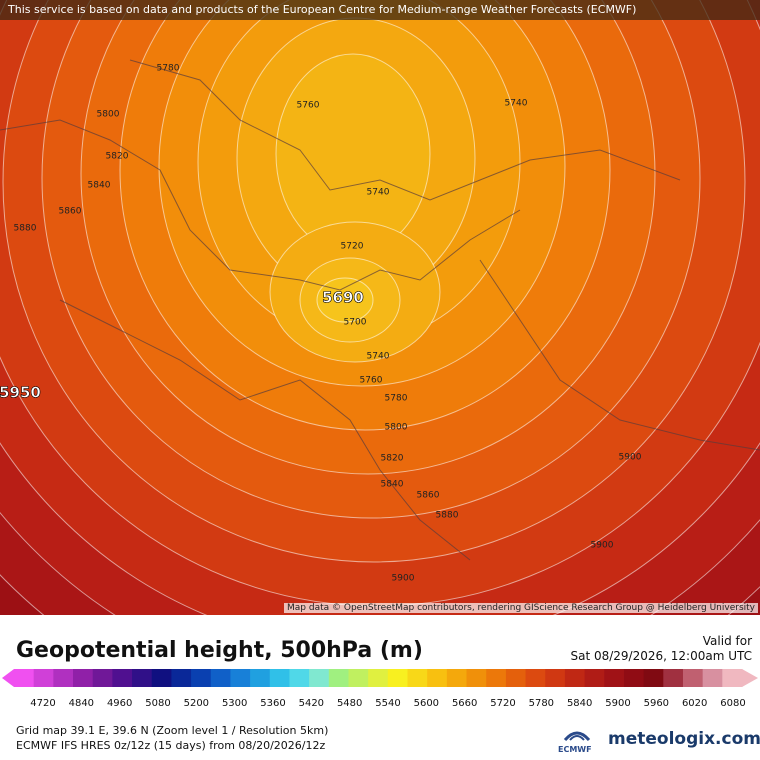  Describe the element at coordinates (502, 703) in the screenshot. I see `scale-label: 5720` at that location.